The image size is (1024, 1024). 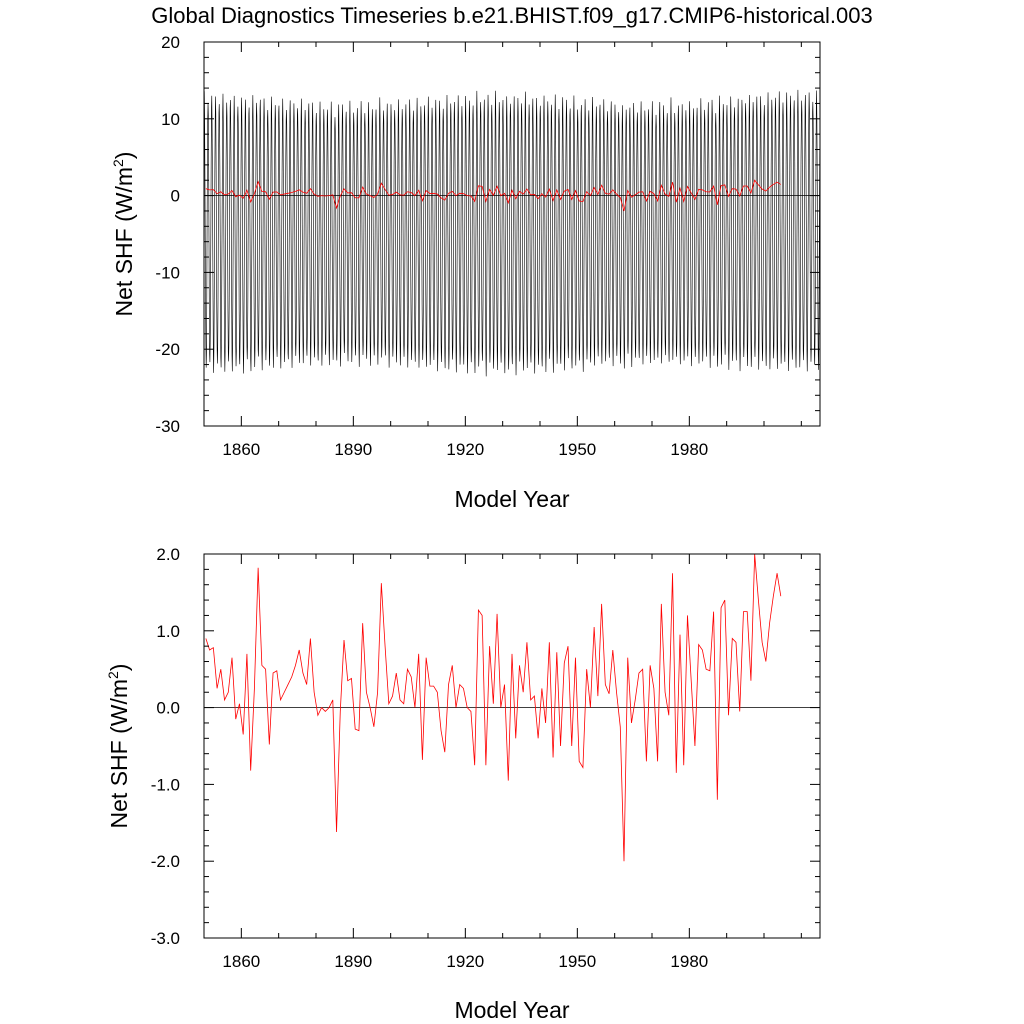 I want to click on y-tick-label: 10, so click(x=170, y=119).